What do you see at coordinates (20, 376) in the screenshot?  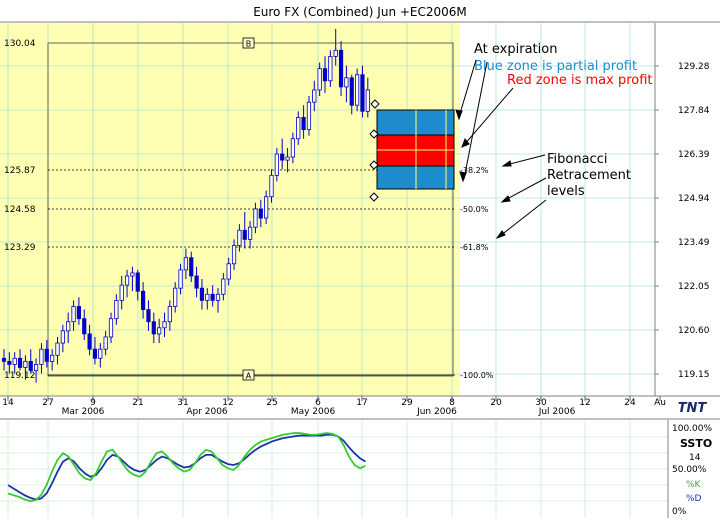 I see `left-axis-label: 119.12` at bounding box center [20, 376].